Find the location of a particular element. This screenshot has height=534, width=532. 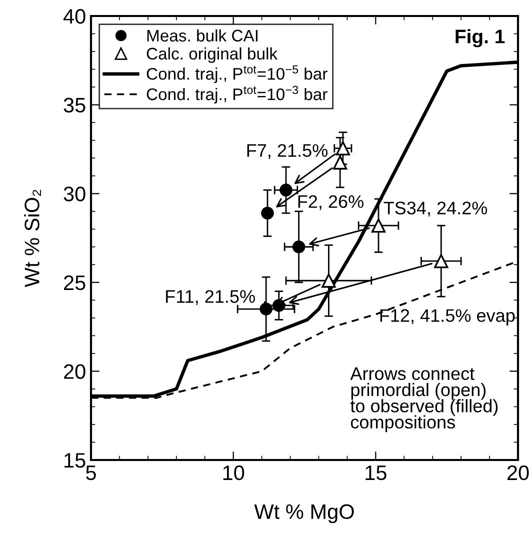

legend-label: Cond. traj., P$^{tot}$=10$^{−3}$ bar is located at coordinates (237, 95).